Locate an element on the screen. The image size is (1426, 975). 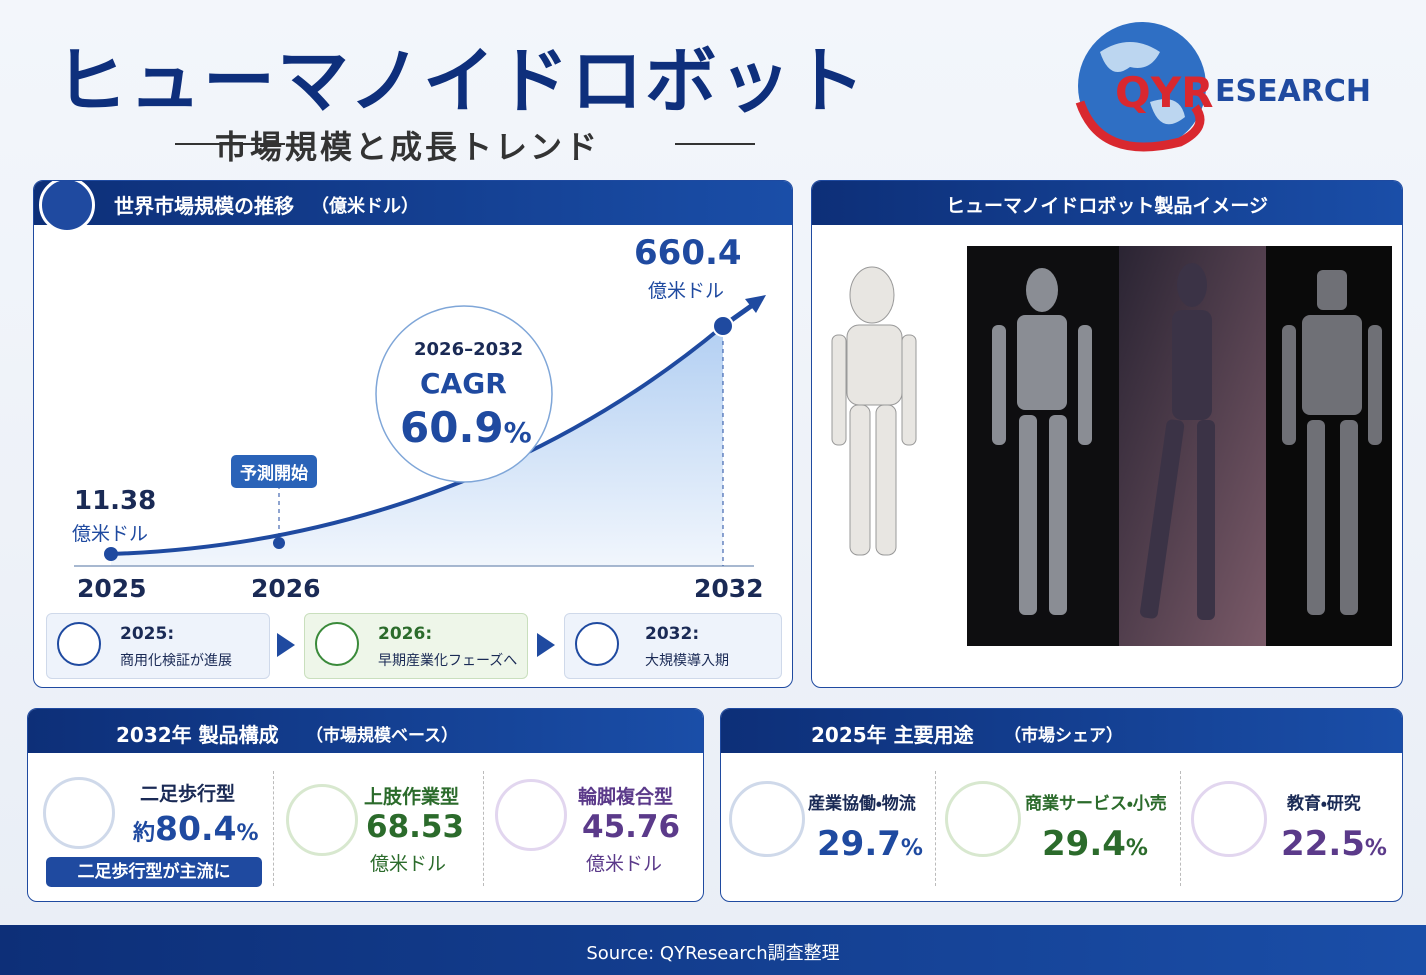
value-number: 80.4 is located at coordinates (196, 828).